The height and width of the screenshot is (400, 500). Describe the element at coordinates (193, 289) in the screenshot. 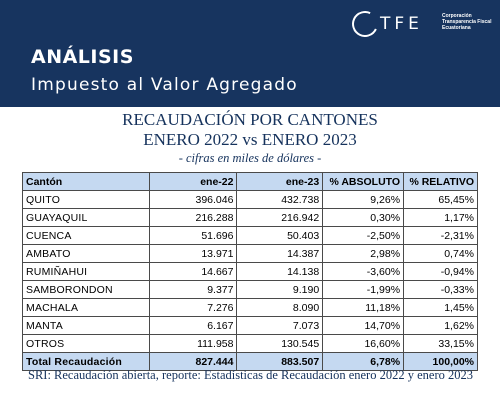

I see `table-cell: 9.377` at that location.